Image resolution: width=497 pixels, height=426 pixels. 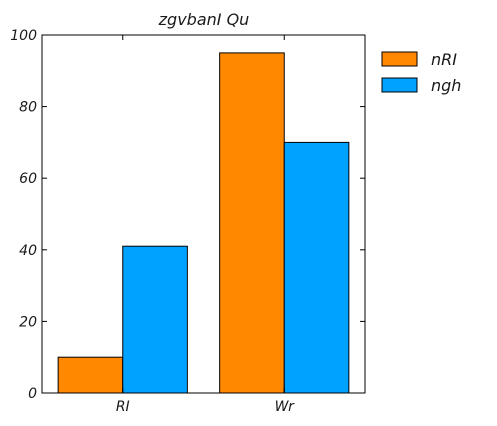 What do you see at coordinates (28, 322) in the screenshot?
I see `y-tick-label: 20` at bounding box center [28, 322].